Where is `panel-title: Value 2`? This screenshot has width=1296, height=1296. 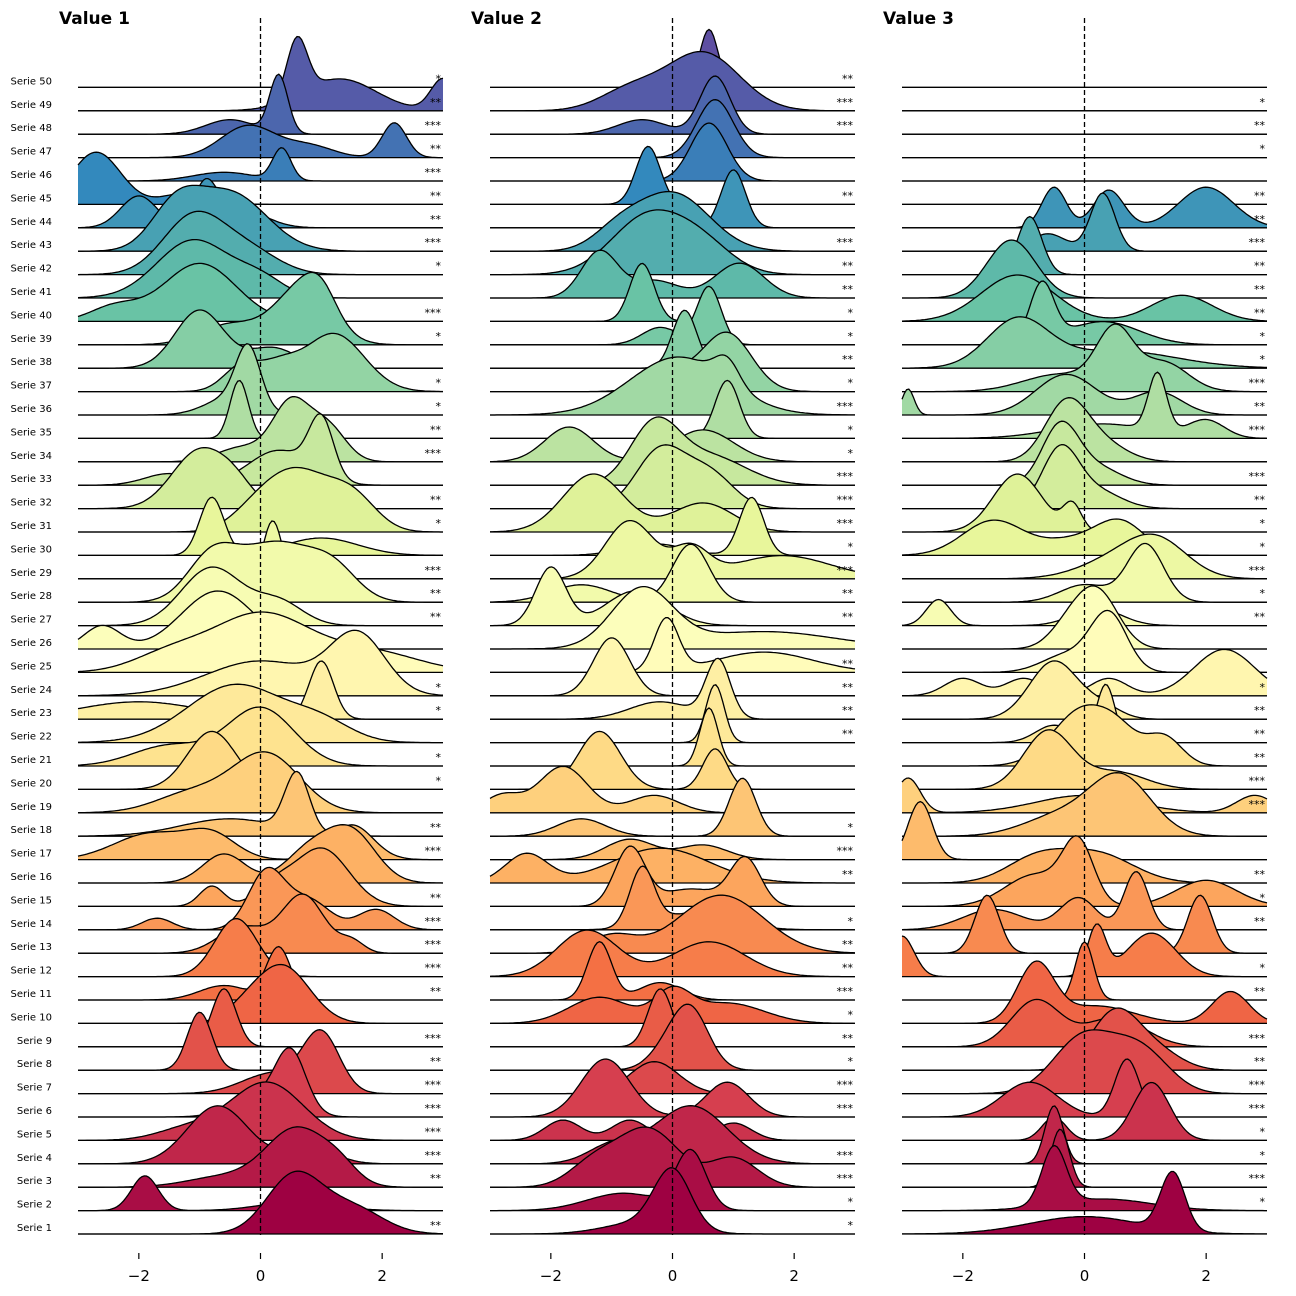 panel-title: Value 2 is located at coordinates (506, 19).